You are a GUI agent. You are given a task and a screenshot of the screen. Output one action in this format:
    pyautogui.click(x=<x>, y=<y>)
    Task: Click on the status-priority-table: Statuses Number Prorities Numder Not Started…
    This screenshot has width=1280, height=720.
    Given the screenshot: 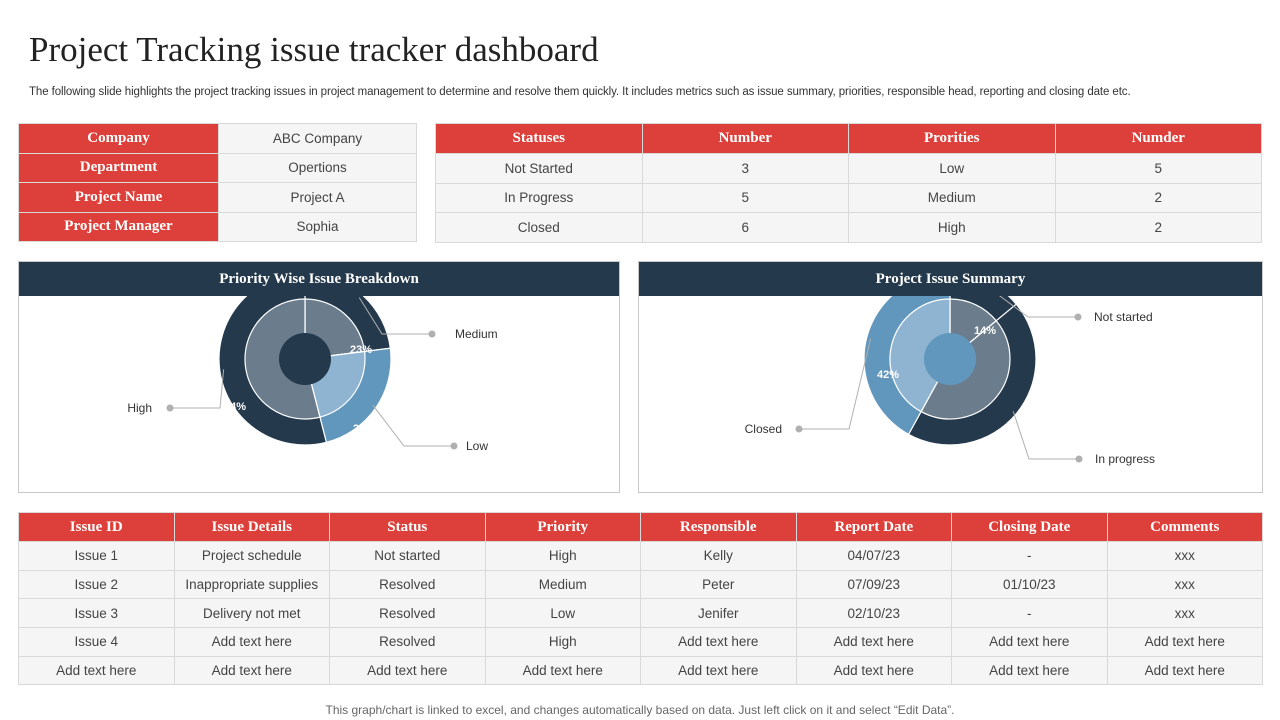 What is the action you would take?
    pyautogui.click(x=848, y=183)
    